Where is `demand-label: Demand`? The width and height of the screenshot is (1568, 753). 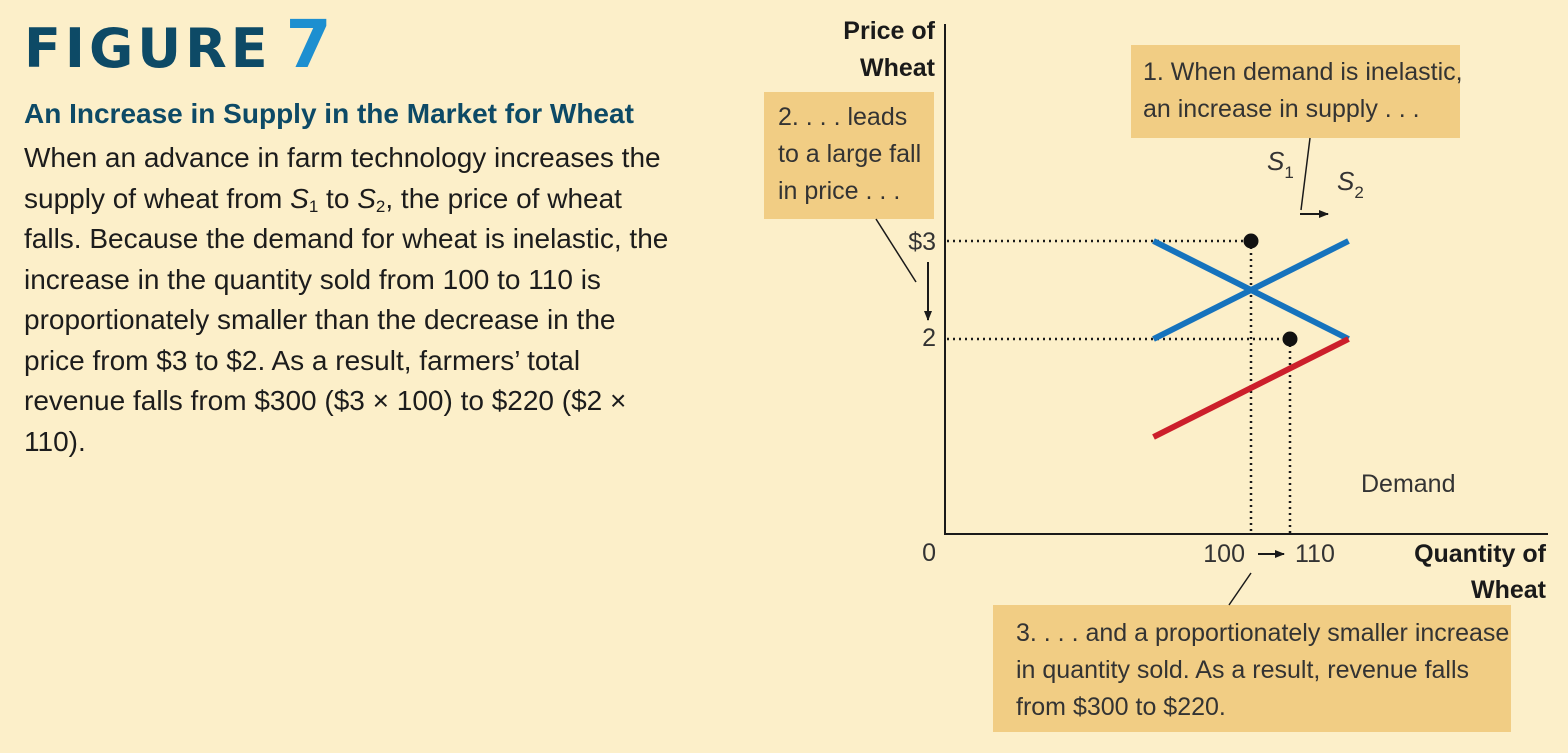
demand-label: Demand is located at coordinates (1408, 484).